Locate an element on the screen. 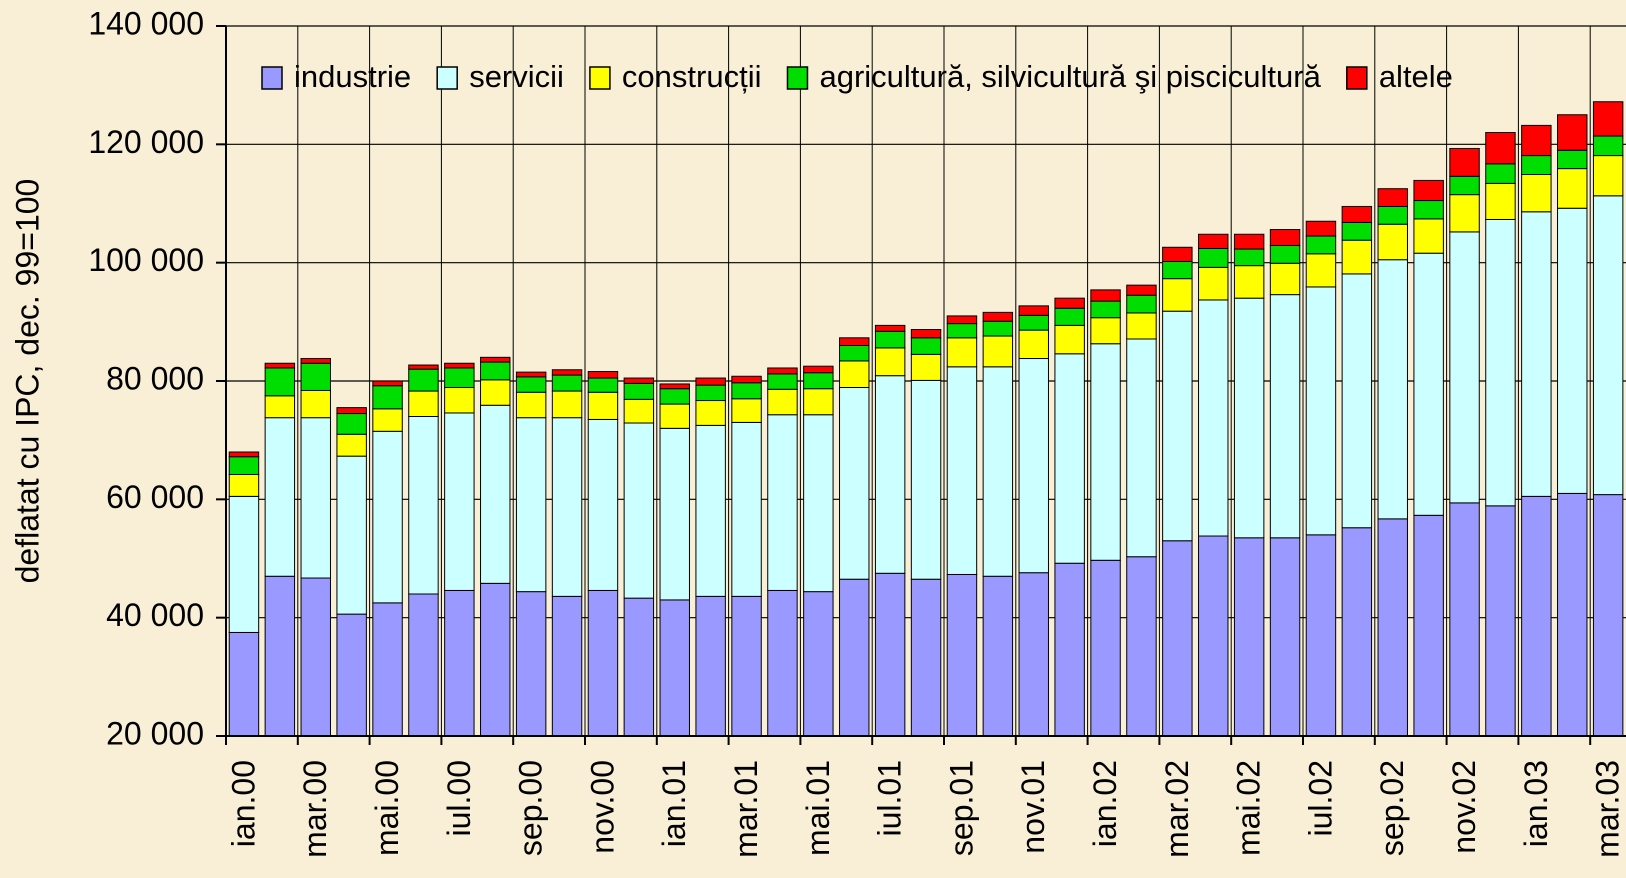  y-tick-label: 120 000 is located at coordinates (146, 142).